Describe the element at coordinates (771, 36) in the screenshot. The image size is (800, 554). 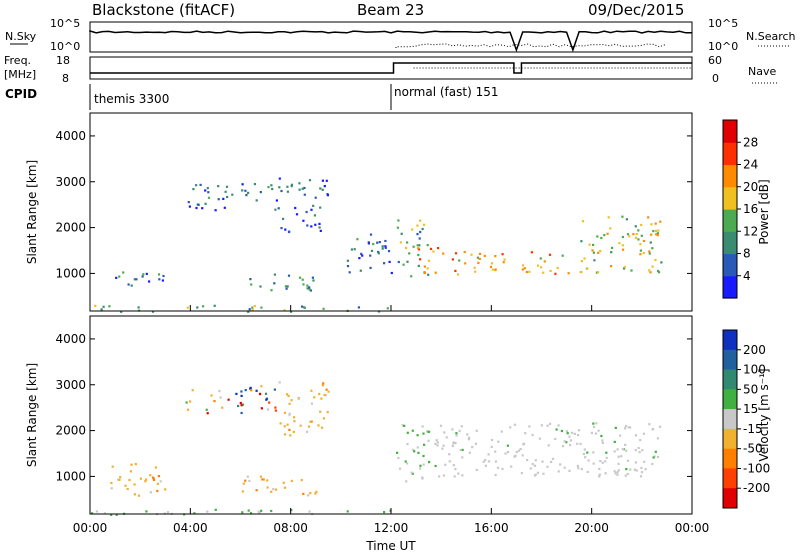
I see `nsearch-label: N.Search` at that location.